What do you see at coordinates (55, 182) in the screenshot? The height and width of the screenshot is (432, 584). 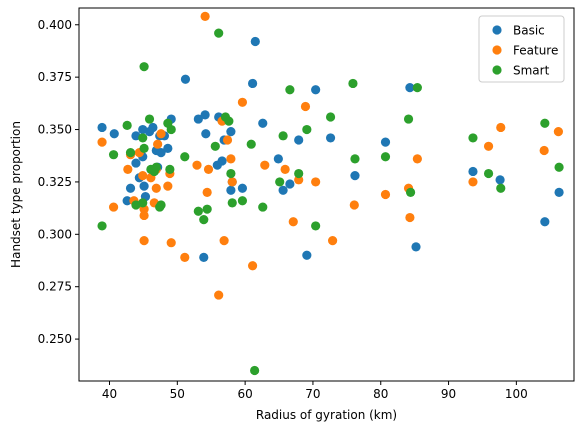 I see `y-tick-label: 0.325` at bounding box center [55, 182].